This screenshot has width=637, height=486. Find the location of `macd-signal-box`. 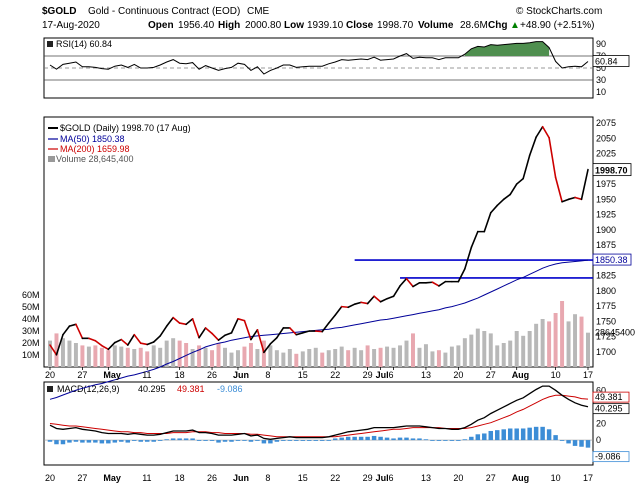

macd-signal-box is located at coordinates (611, 397).